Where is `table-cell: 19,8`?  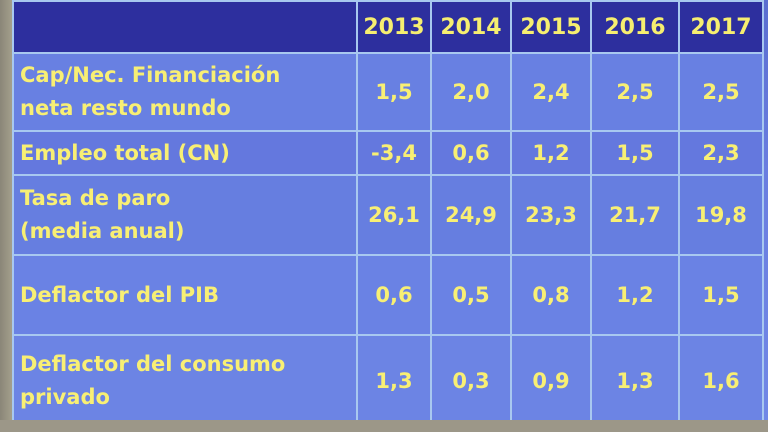
table-cell: 19,8 is located at coordinates (721, 215).